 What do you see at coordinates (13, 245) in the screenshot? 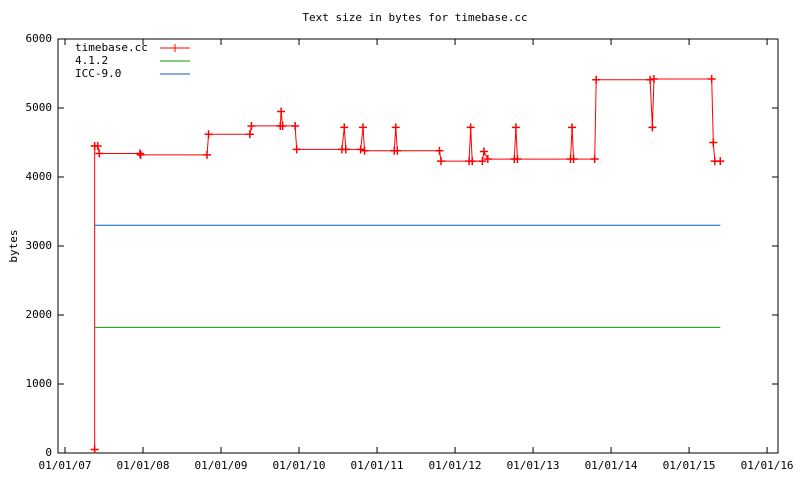
I see `y-axis-label: bytes` at bounding box center [13, 245].